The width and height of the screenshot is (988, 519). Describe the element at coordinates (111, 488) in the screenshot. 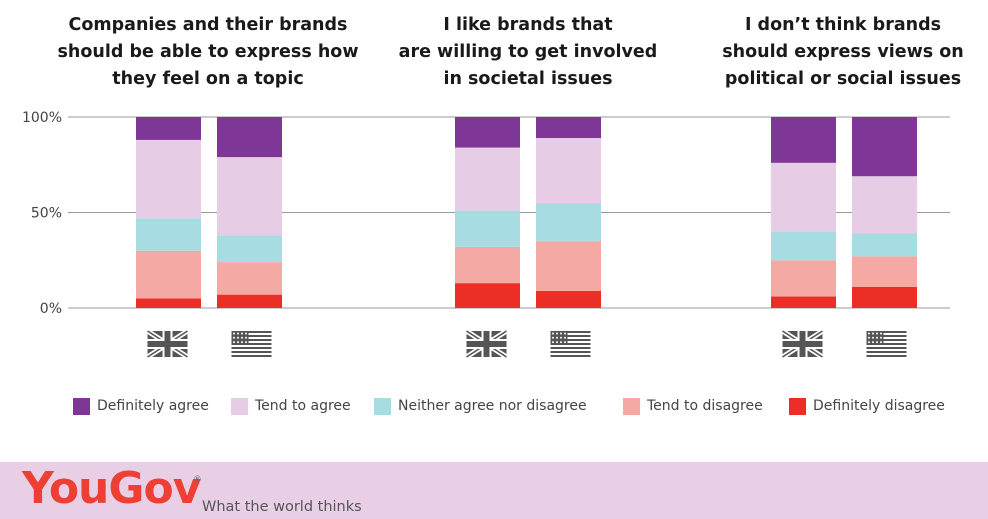

I see `yougov-logo: YouGov` at that location.